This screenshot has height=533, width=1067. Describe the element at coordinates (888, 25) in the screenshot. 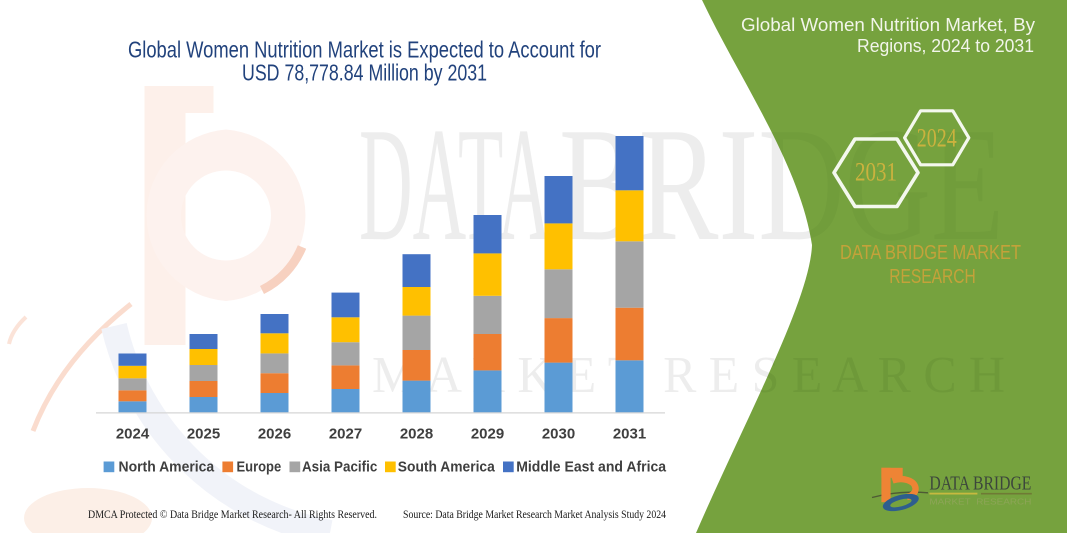

I see `svg-text:Global Women Nutrition Market,: Global Women Nutrition Market, By` at that location.